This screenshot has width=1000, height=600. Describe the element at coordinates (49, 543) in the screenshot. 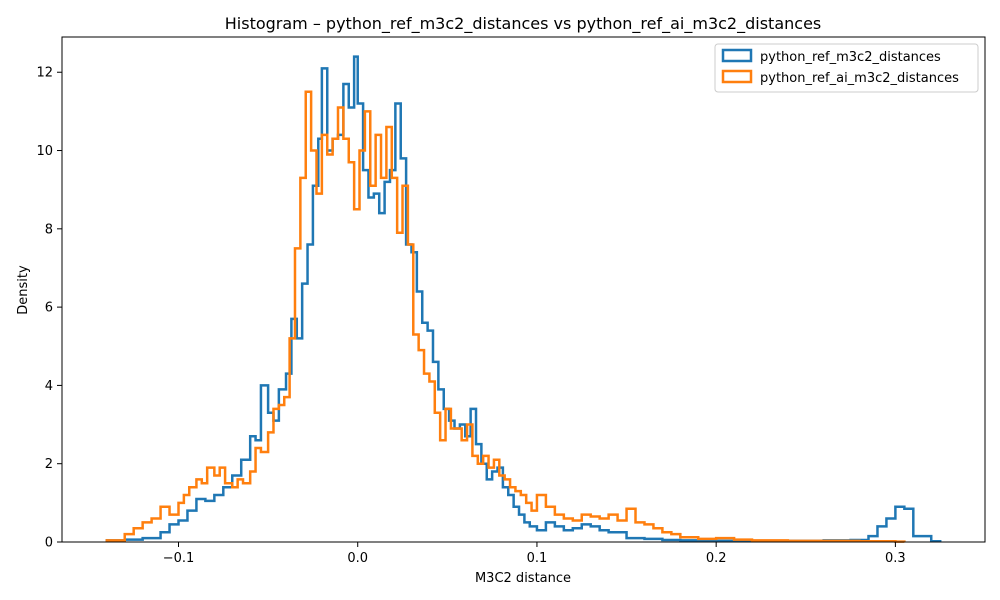

I see `y-tick-label: 0` at that location.